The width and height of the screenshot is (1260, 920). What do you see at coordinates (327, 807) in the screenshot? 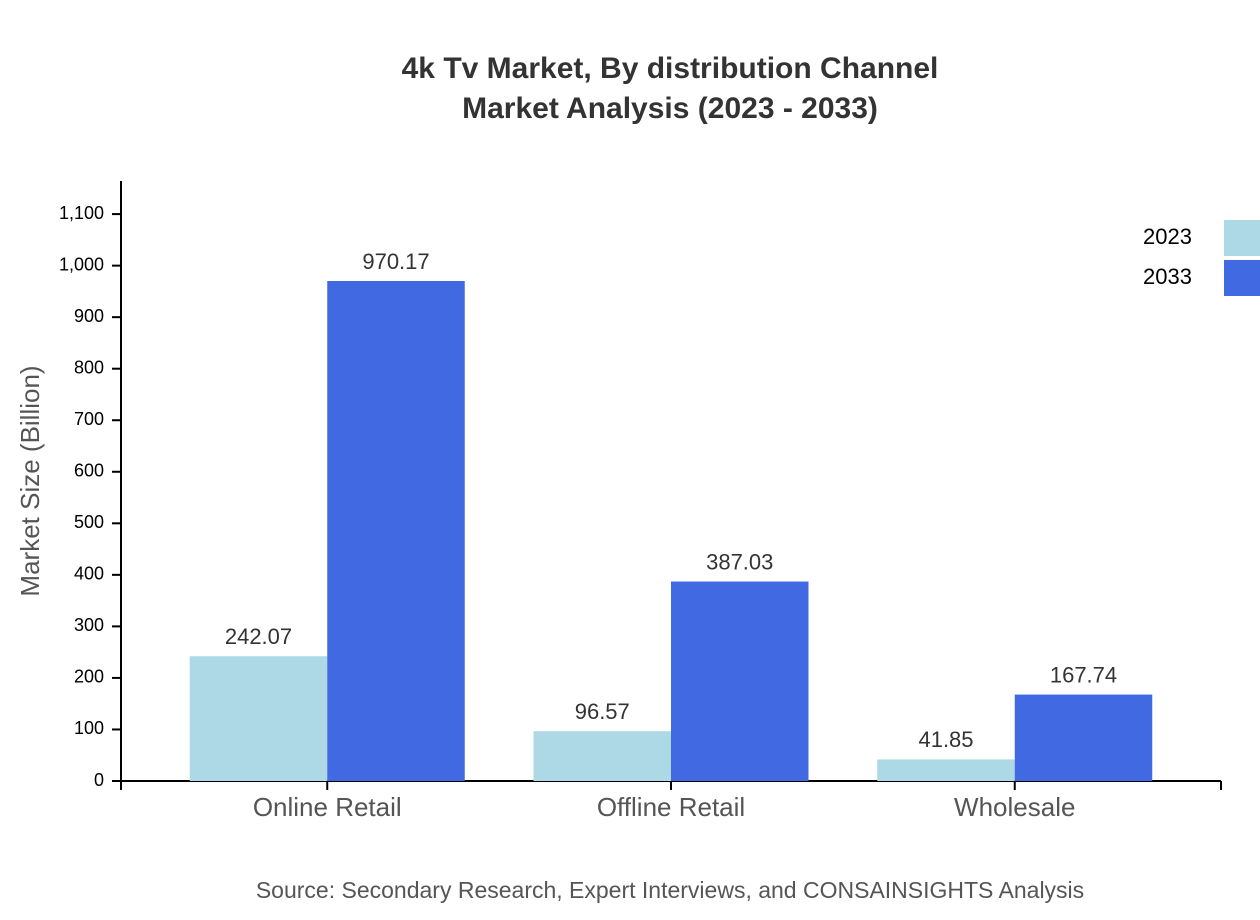
I see `x-tick-label: Online Retail` at bounding box center [327, 807].